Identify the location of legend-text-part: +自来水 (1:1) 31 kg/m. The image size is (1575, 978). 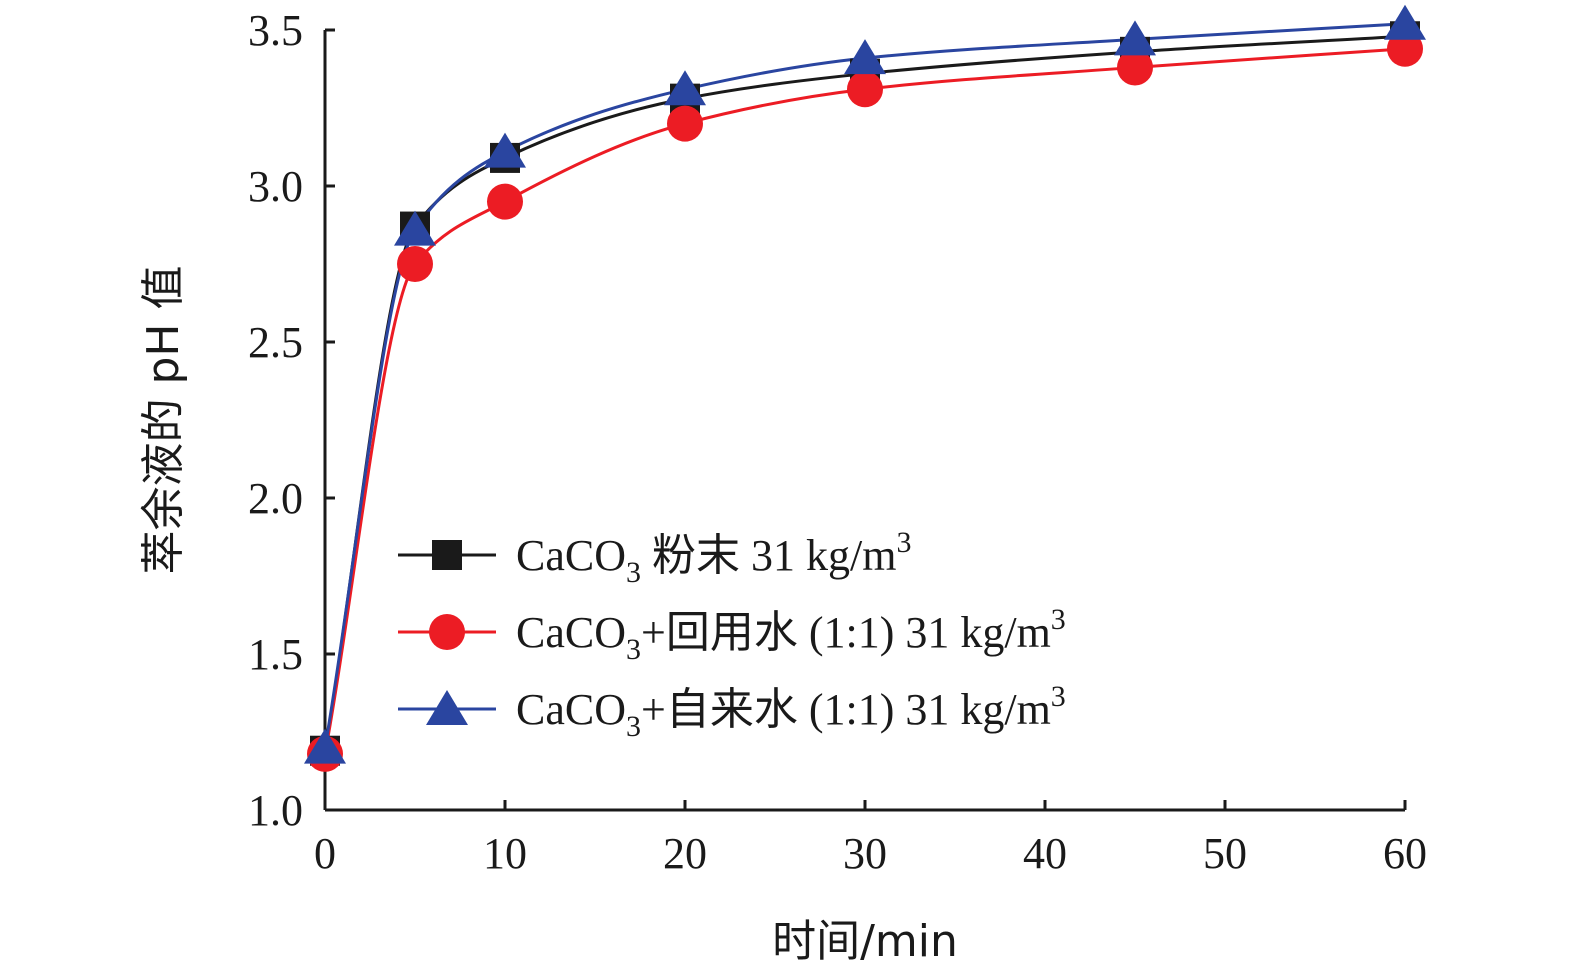
(846, 709).